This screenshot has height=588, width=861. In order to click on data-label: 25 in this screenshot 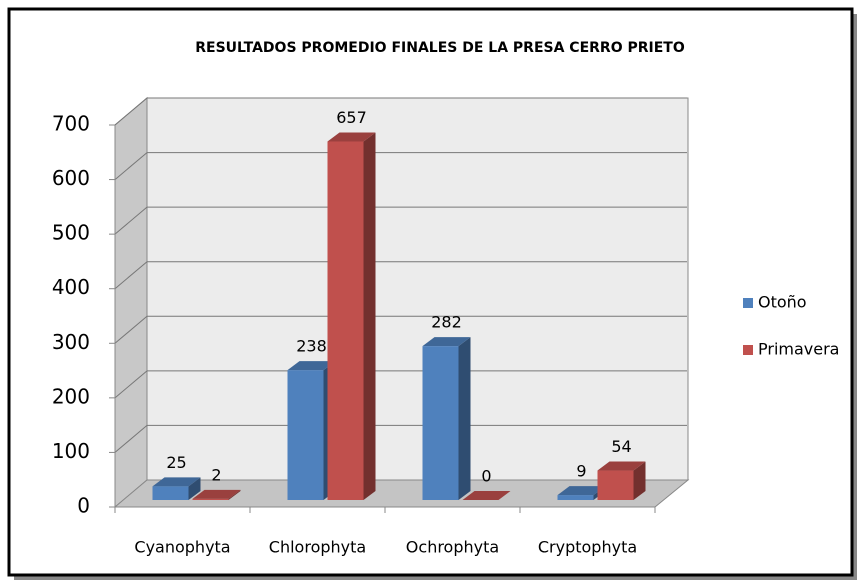, I will do `click(176, 462)`.